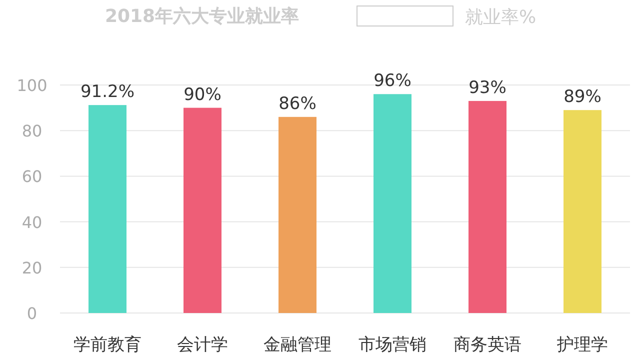 The width and height of the screenshot is (640, 360). What do you see at coordinates (298, 345) in the screenshot?
I see `x-tick-label: 金融管理` at bounding box center [298, 345].